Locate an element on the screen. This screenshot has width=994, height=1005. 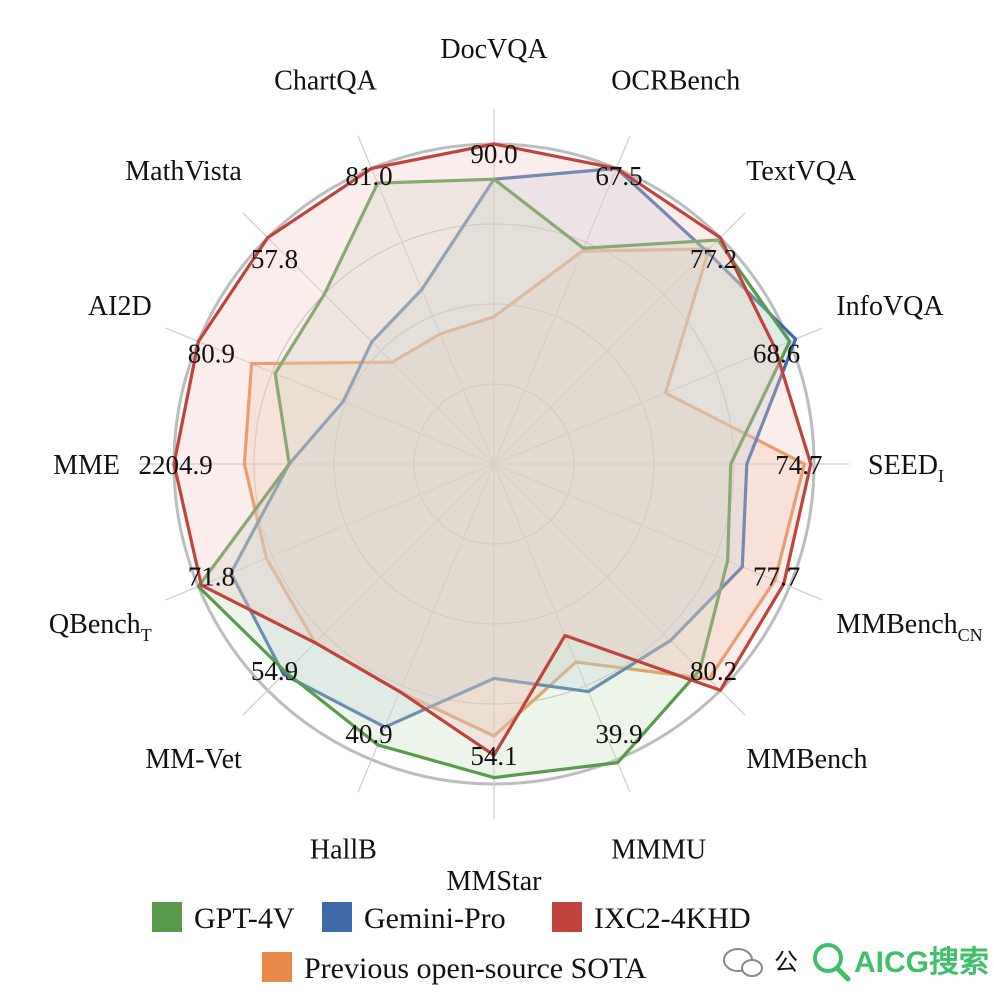
axis-label-6: MMBenchCN is located at coordinates (909, 627).